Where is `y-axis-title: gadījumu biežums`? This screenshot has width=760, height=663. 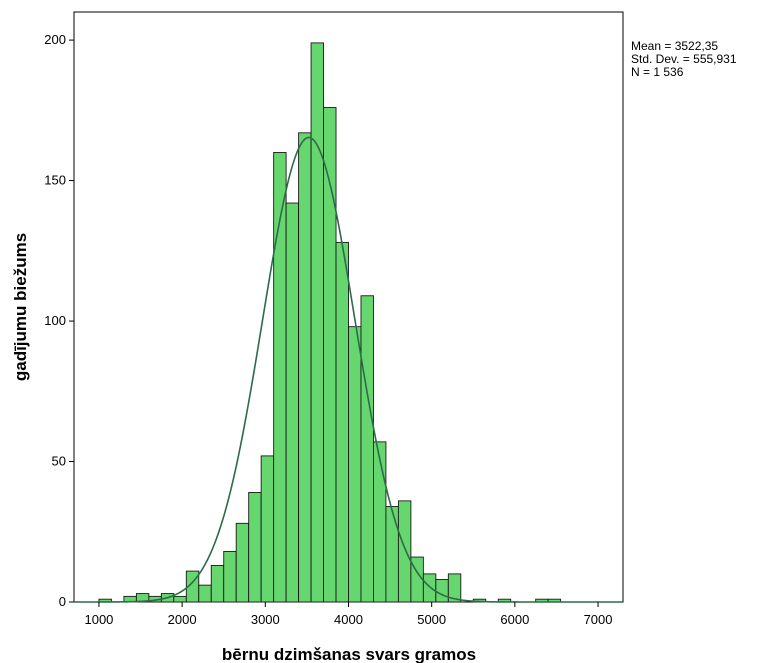 y-axis-title: gadījumu biežums is located at coordinates (20, 307).